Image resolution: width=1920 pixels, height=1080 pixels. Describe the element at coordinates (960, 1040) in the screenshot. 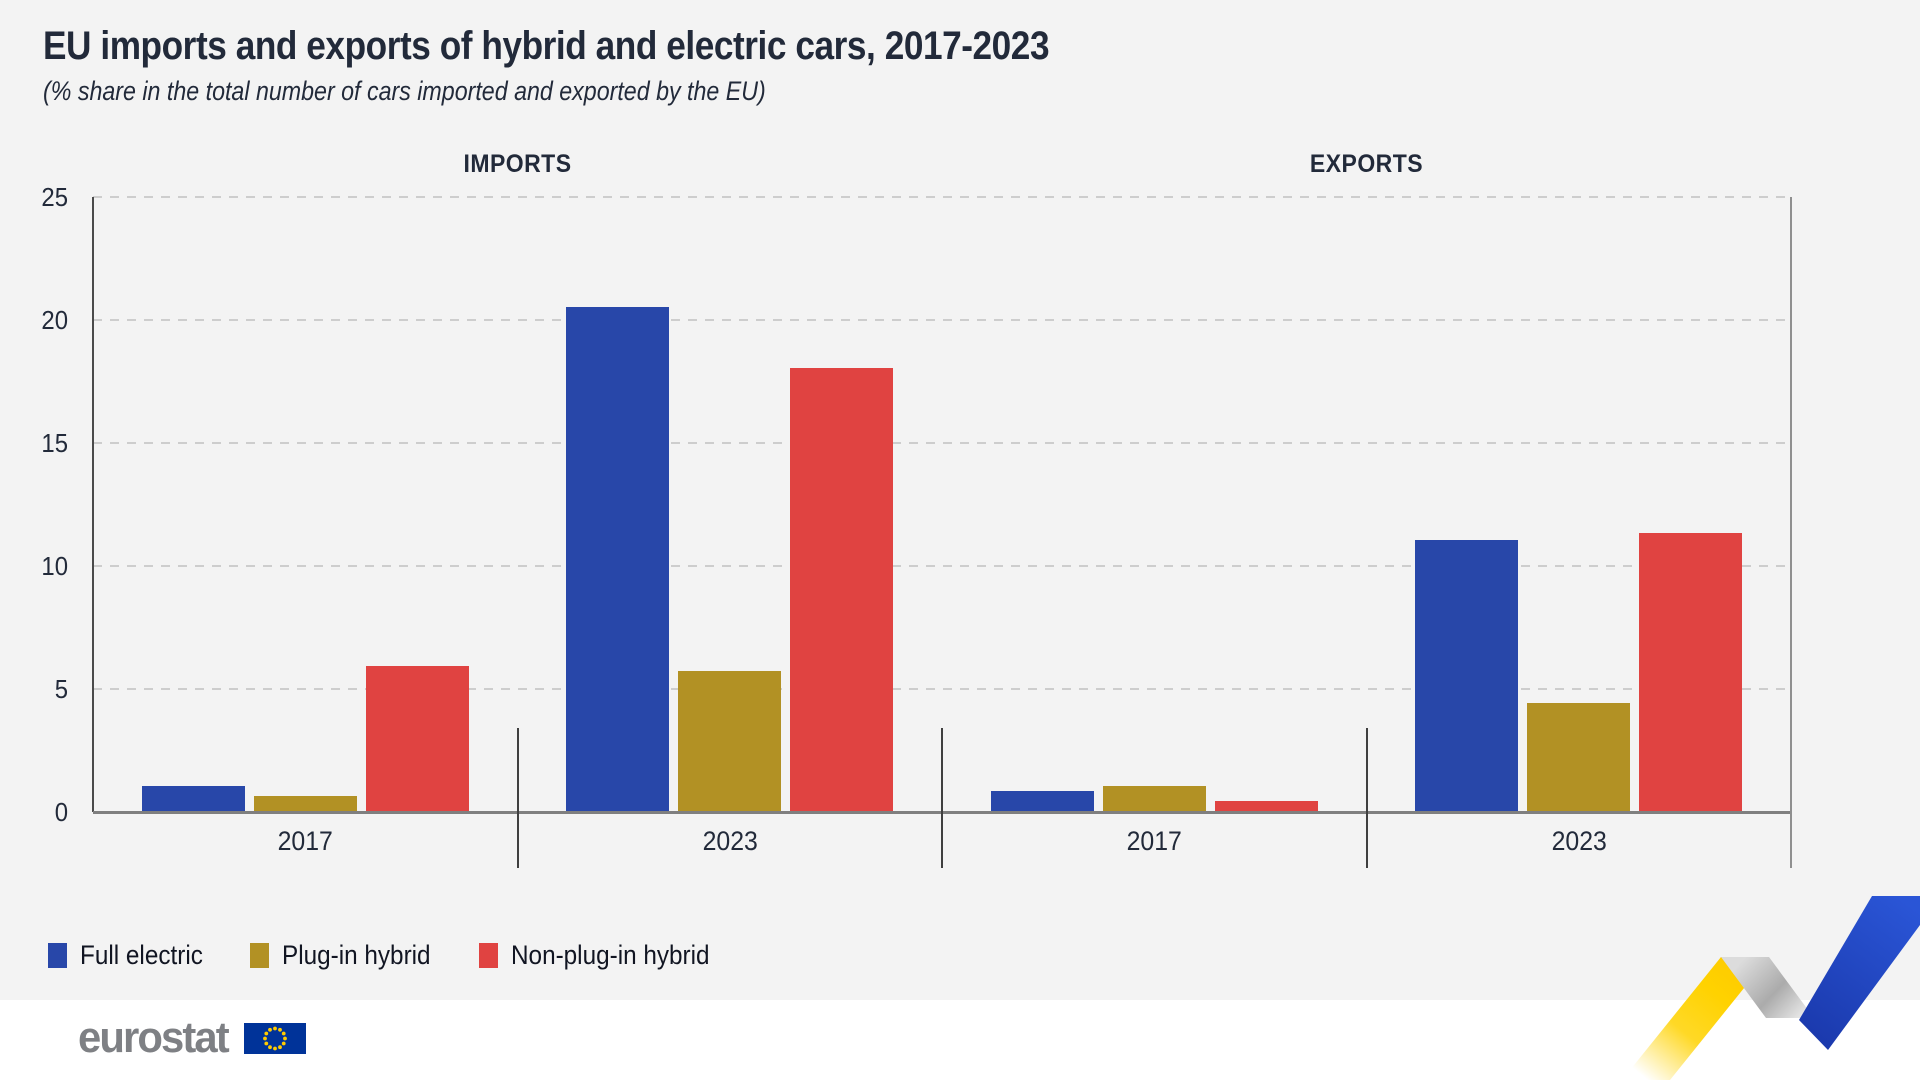

I see `footer-strip` at that location.